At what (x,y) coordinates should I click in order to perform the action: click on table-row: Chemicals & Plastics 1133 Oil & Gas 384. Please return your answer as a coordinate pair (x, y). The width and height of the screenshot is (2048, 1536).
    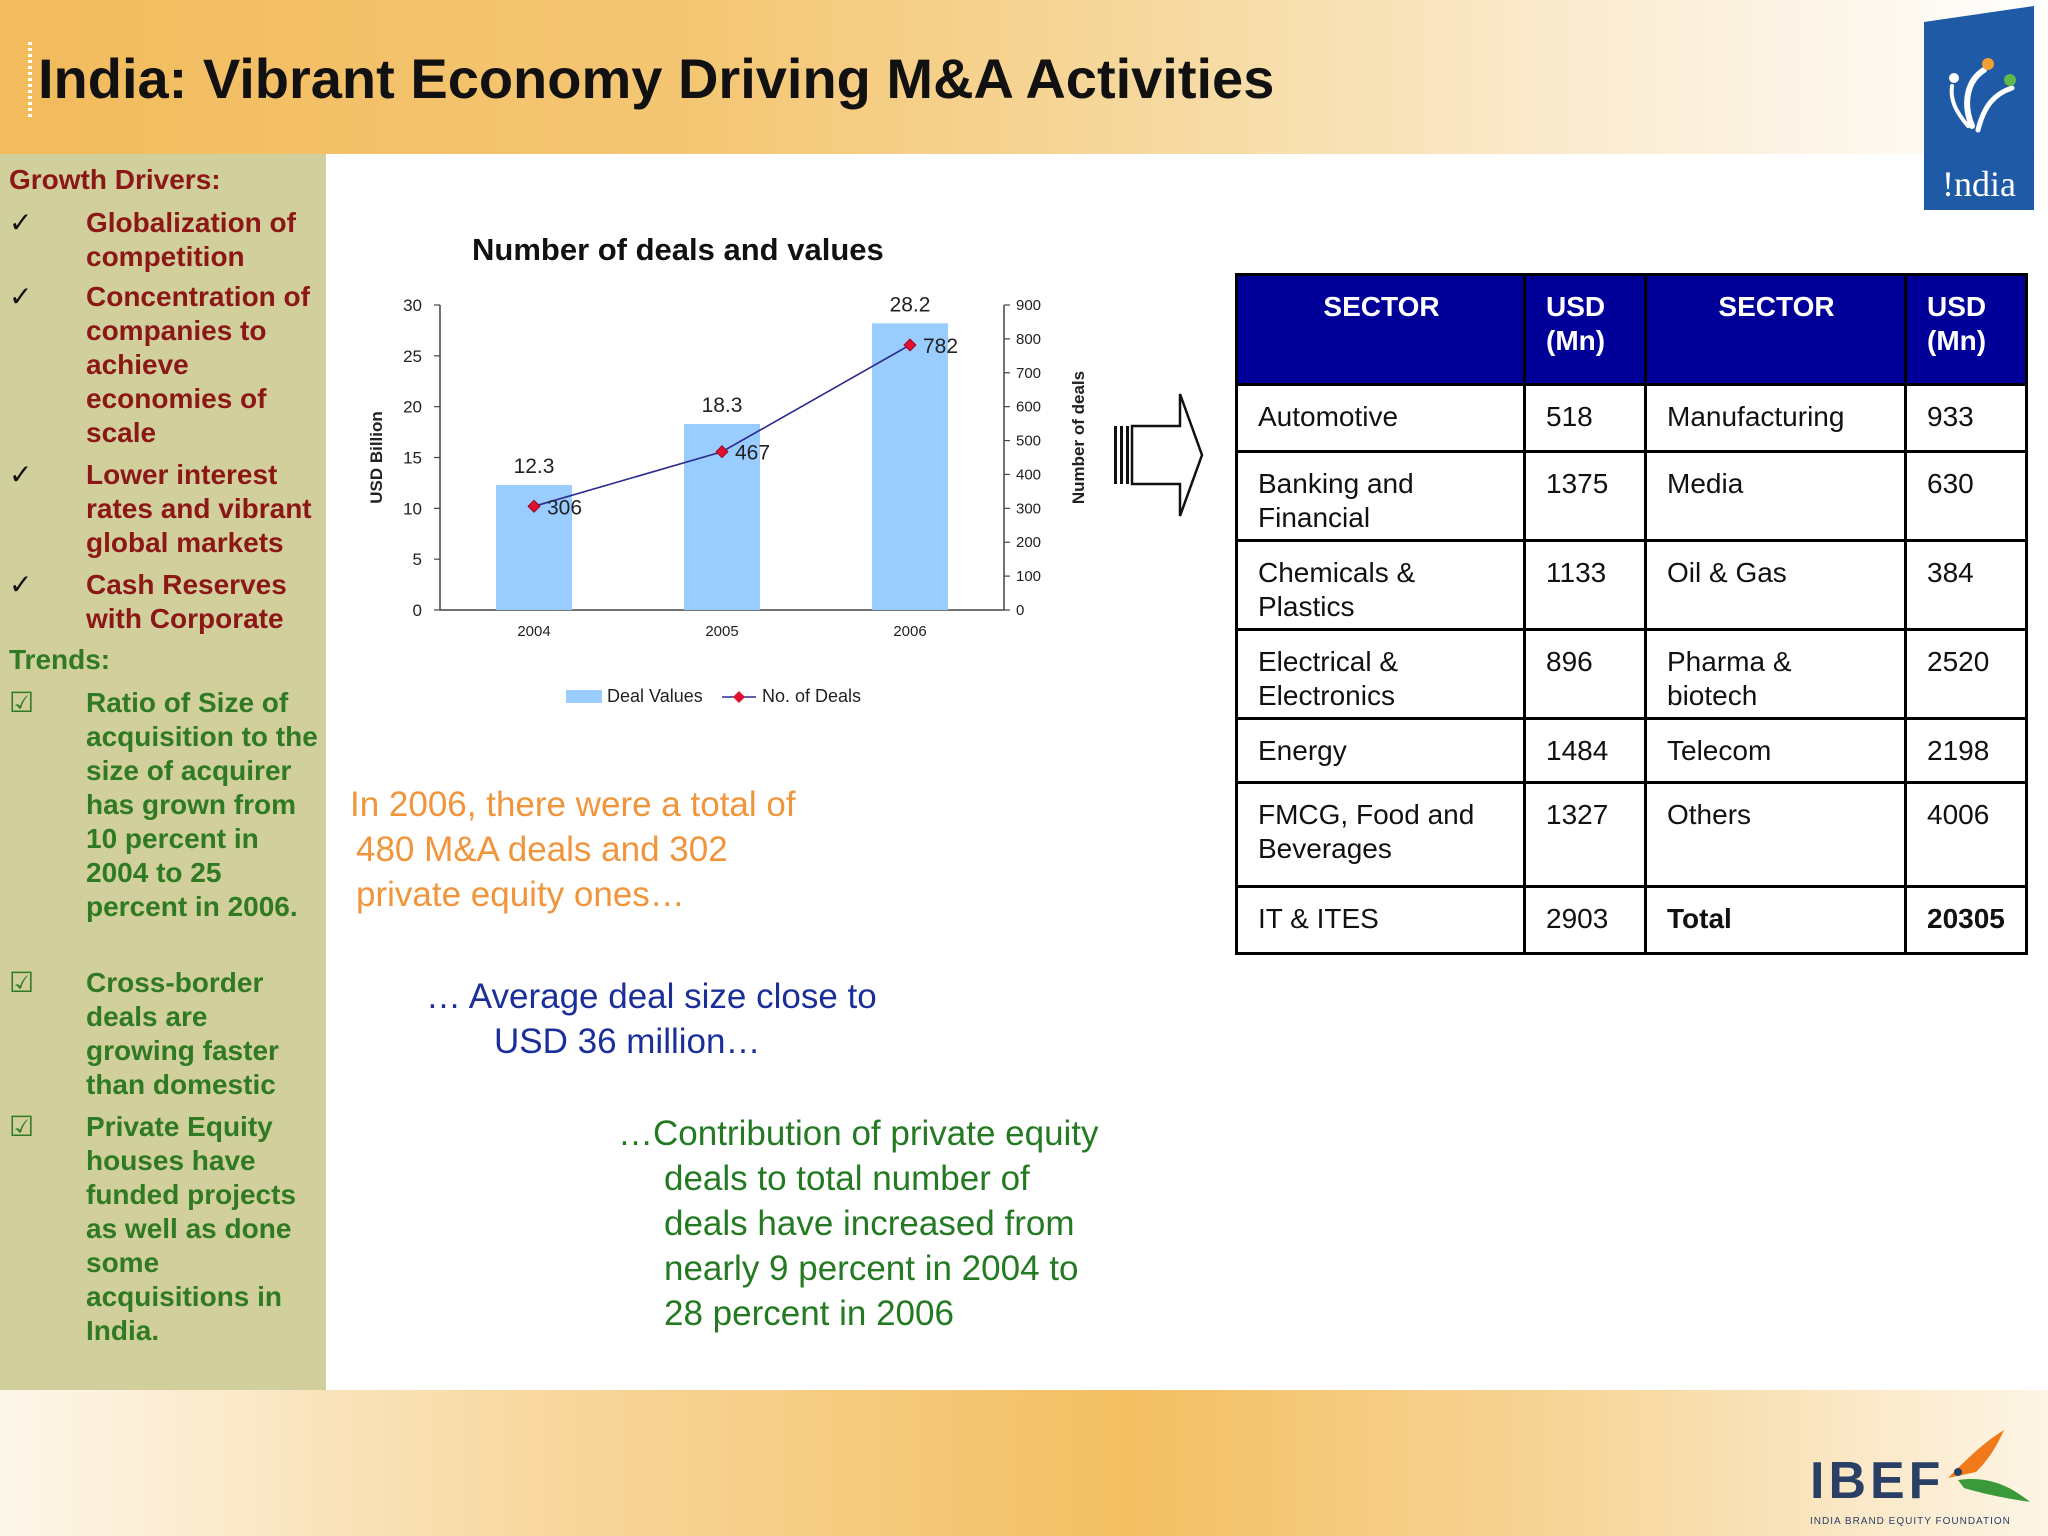
    Looking at the image, I should click on (1631, 585).